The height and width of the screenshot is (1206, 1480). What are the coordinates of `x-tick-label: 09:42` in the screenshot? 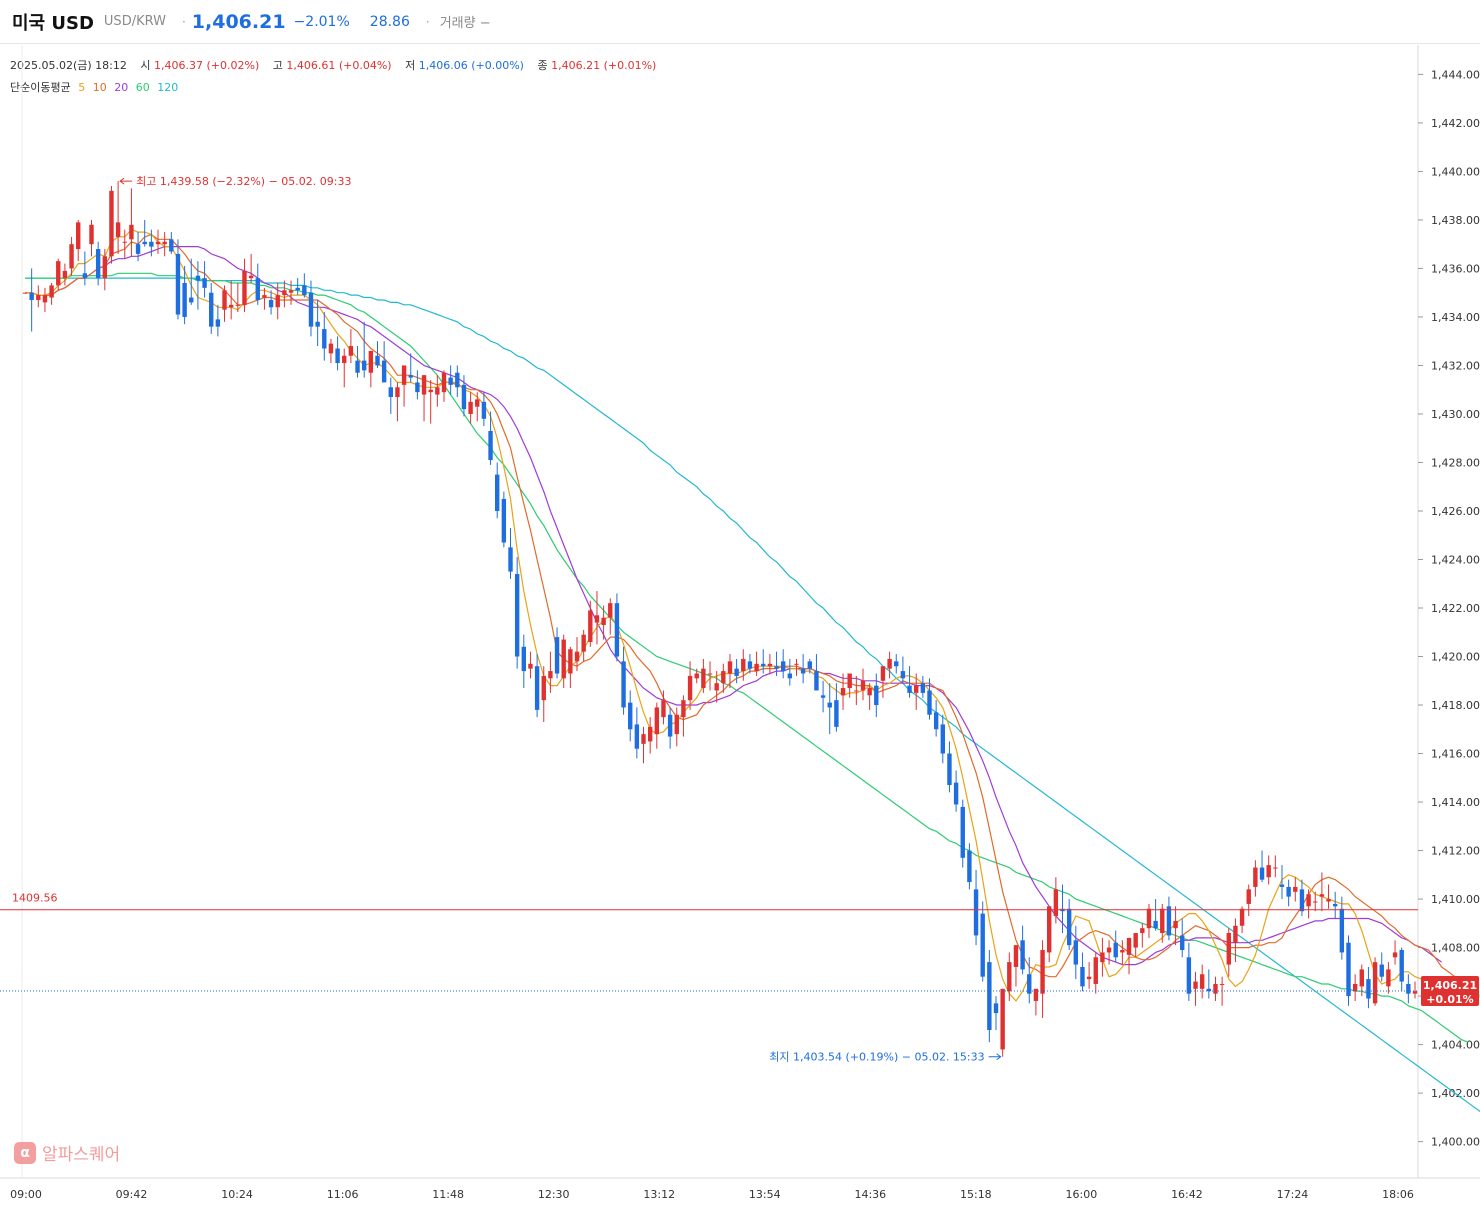 It's located at (132, 1194).